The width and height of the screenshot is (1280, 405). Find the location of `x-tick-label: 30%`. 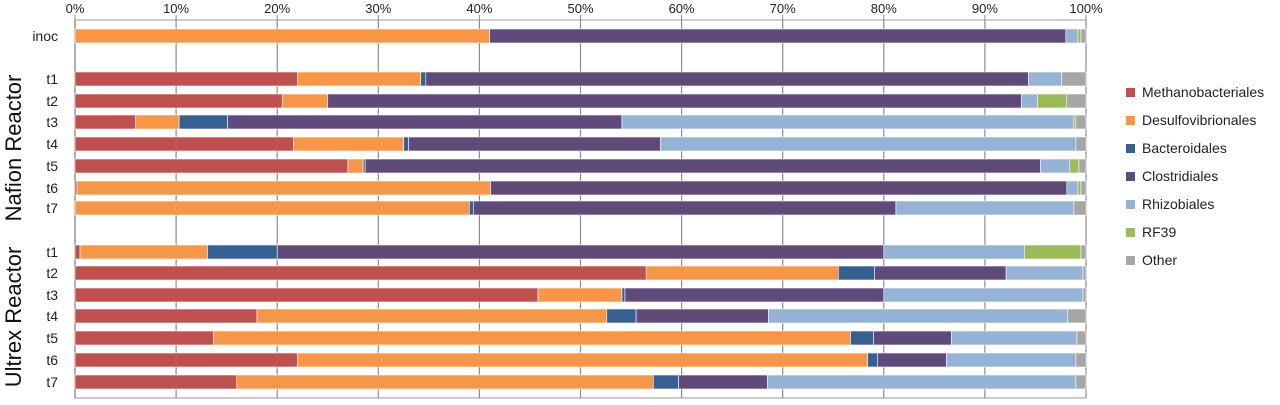

x-tick-label: 30% is located at coordinates (378, 8).